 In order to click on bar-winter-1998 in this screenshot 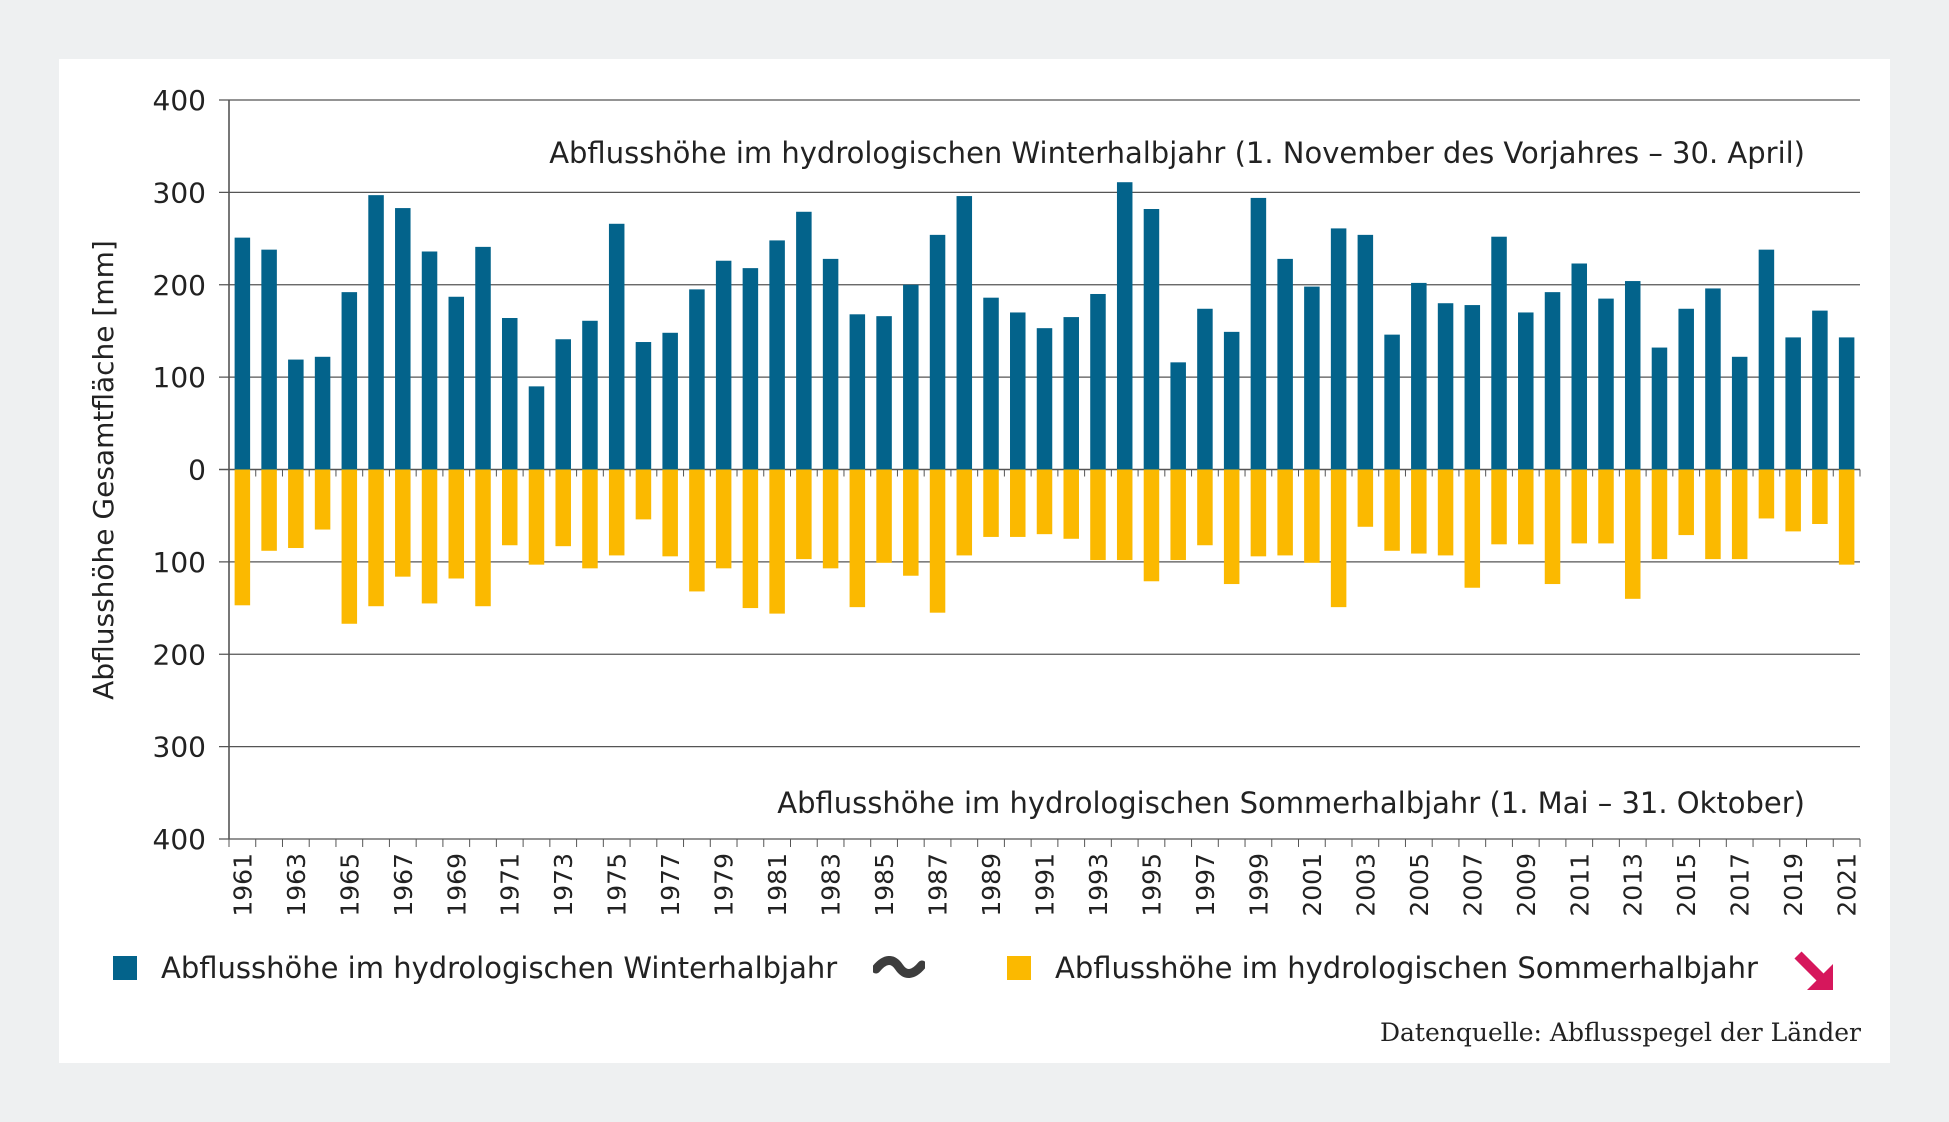, I will do `click(1231, 400)`.